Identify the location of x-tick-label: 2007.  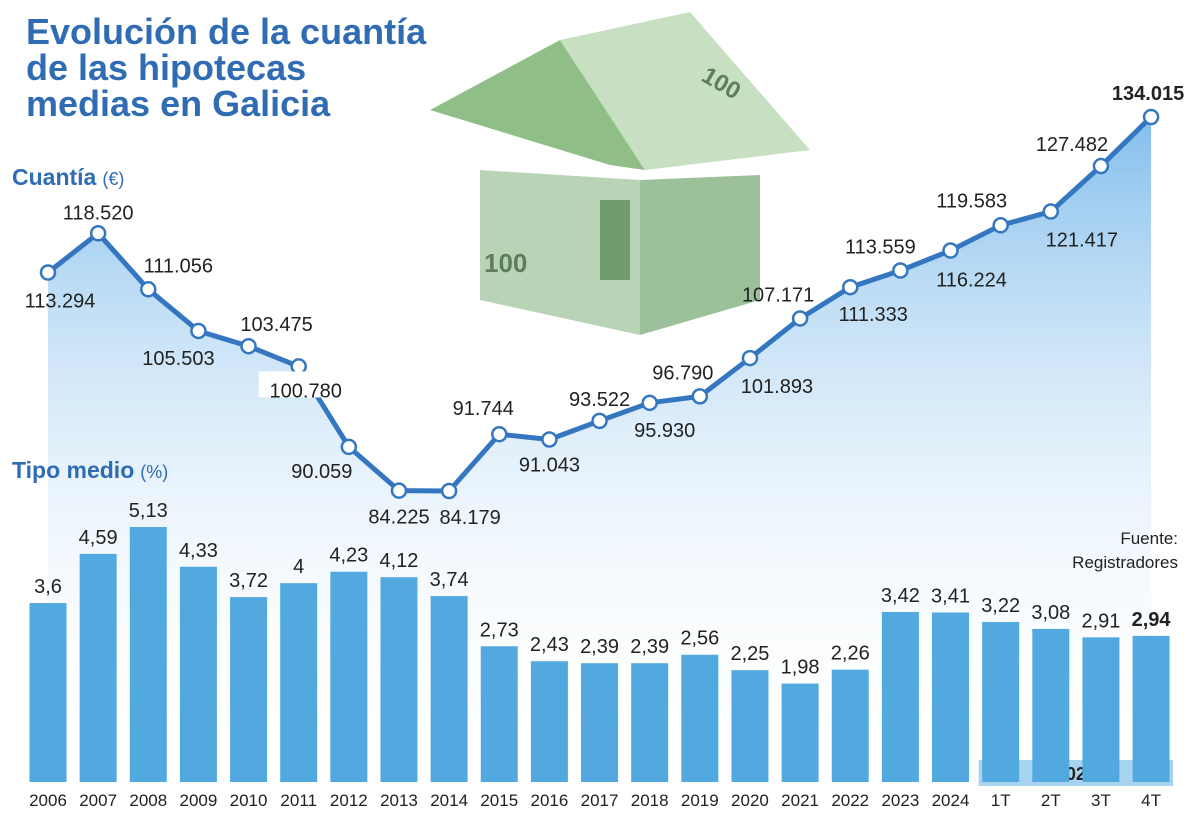
(98, 800).